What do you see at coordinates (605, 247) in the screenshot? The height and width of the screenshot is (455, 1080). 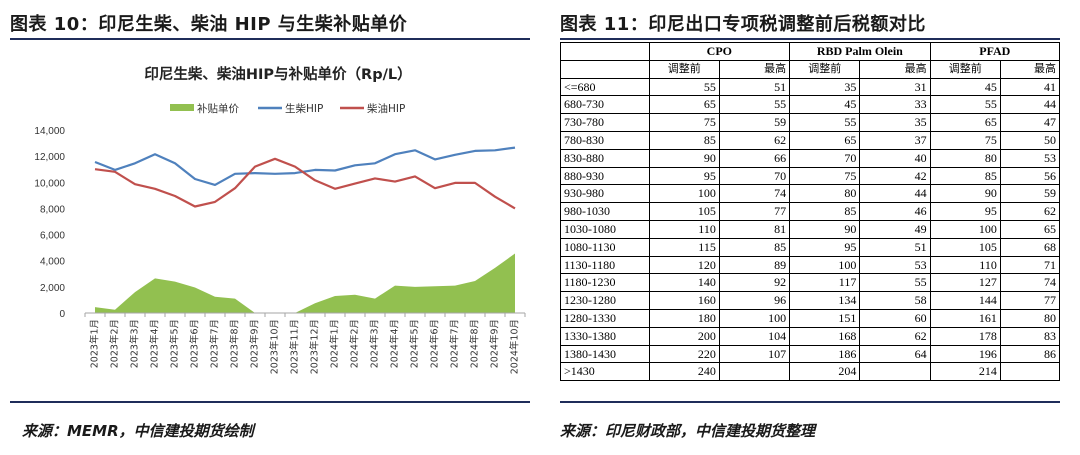 I see `price-range-cell: 1080-1130` at bounding box center [605, 247].